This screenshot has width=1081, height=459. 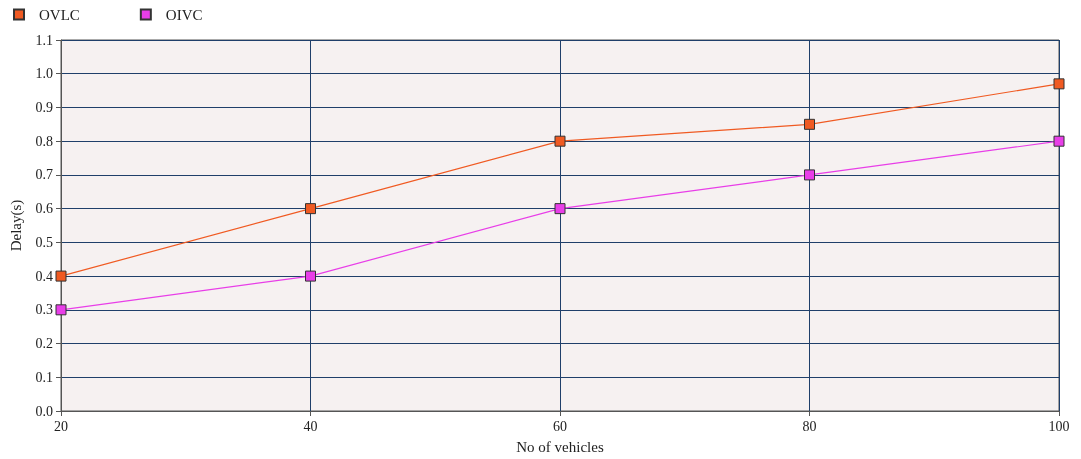 What do you see at coordinates (16, 225) in the screenshot?
I see `y-axis-title: Delay(s)` at bounding box center [16, 225].